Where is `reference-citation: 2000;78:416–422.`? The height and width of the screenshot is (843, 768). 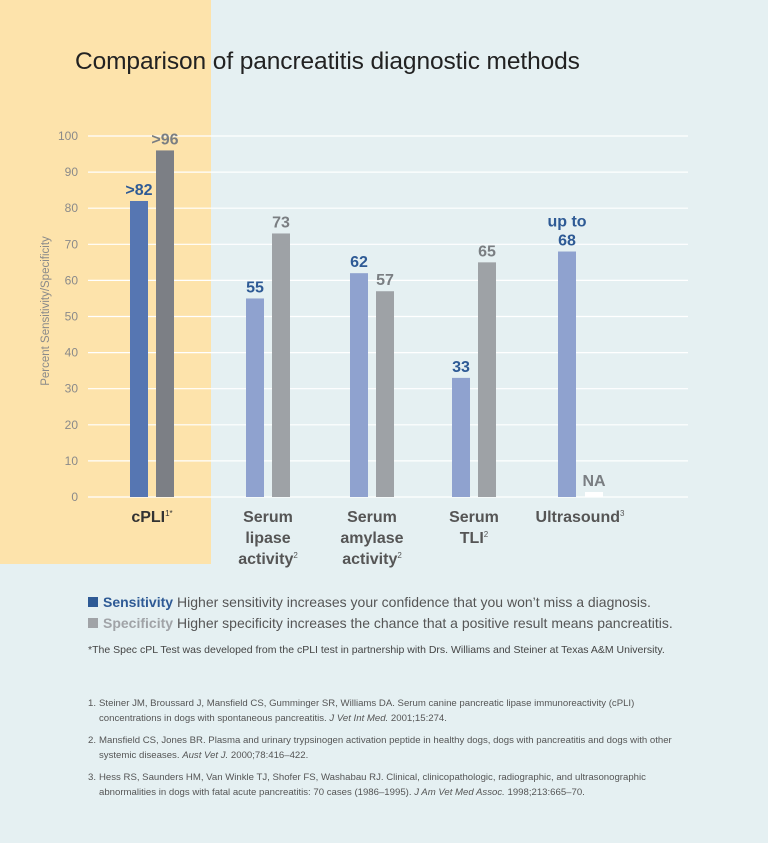 reference-citation: 2000;78:416–422. is located at coordinates (268, 755).